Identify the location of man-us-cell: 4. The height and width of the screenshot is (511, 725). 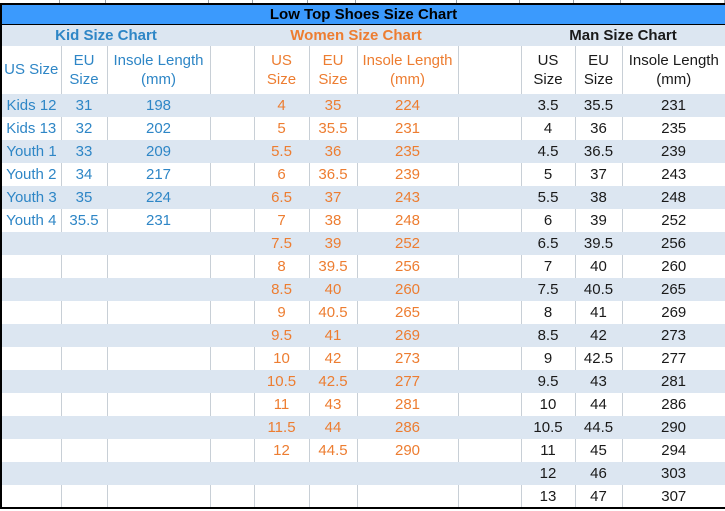
(548, 128).